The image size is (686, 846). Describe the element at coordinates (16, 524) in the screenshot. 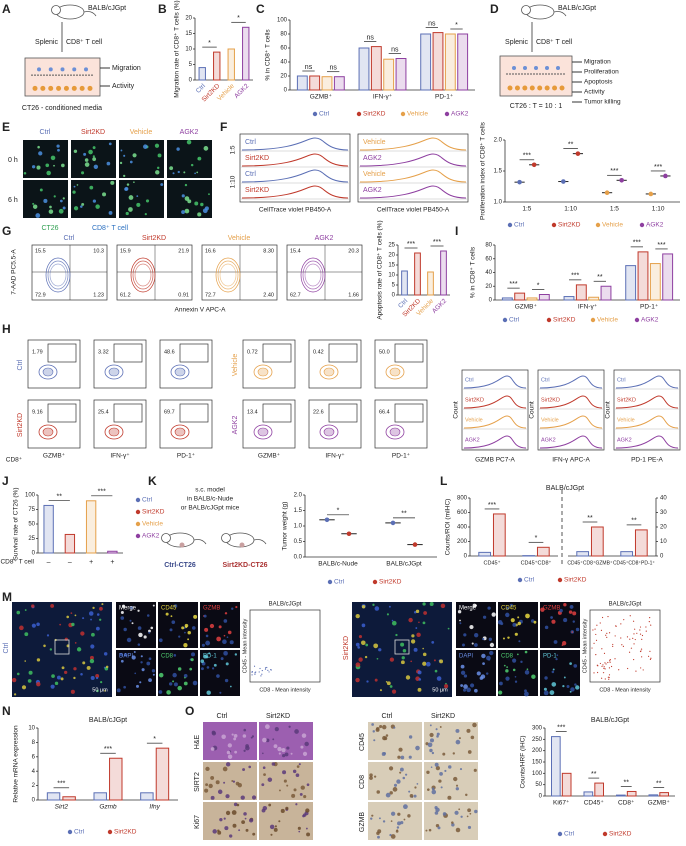

I see `y-axis-label: Survival rate of CT26 (%)` at that location.